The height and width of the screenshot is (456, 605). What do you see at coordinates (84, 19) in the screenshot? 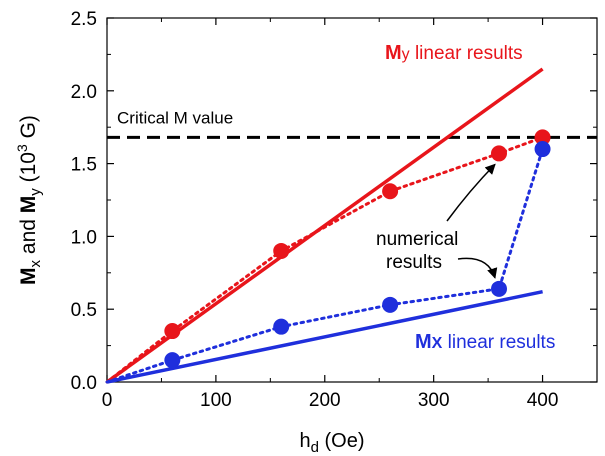
I see `y-tick-label: 2.5` at bounding box center [84, 19].